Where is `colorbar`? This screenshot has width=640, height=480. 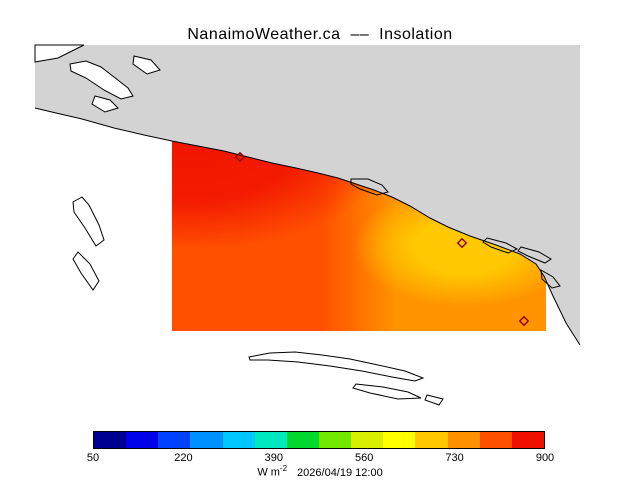 colorbar is located at coordinates (319, 440).